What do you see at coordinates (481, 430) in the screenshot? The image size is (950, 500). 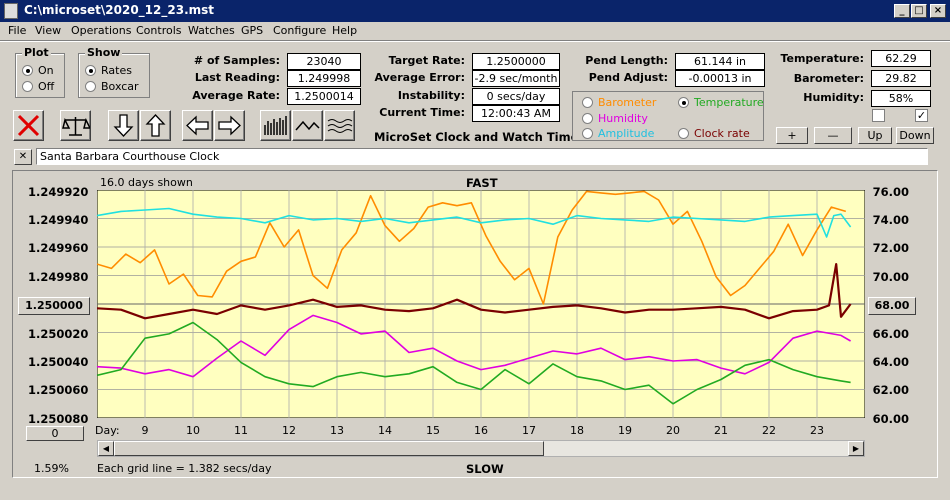 I see `x-tick-label: 16` at bounding box center [481, 430].